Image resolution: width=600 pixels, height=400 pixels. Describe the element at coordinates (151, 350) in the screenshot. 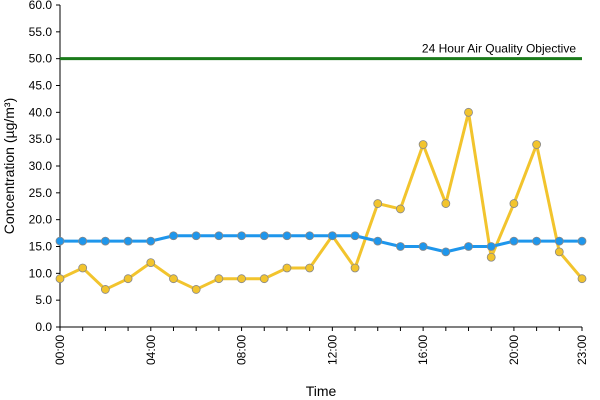

I see `x-tick-label: 04:00` at that location.